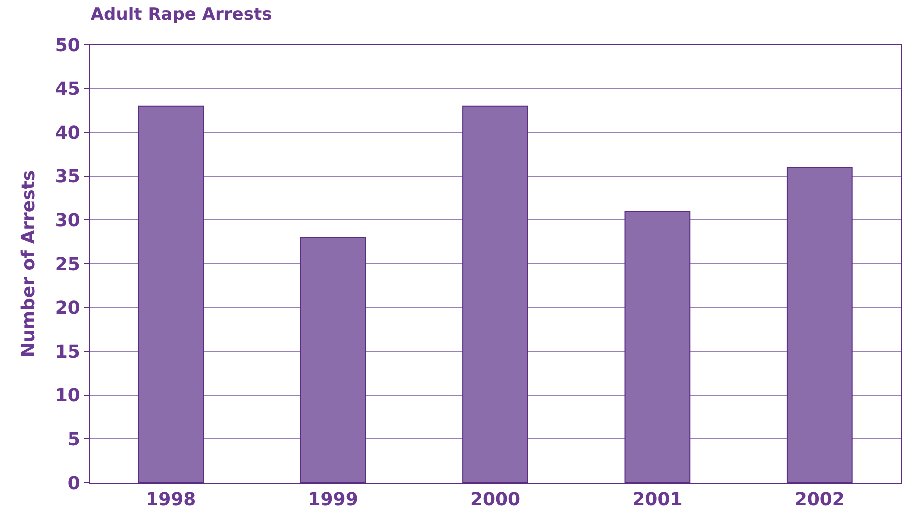 The width and height of the screenshot is (909, 528). Describe the element at coordinates (29, 264) in the screenshot. I see `y-axis-title: Number of Arrests` at that location.